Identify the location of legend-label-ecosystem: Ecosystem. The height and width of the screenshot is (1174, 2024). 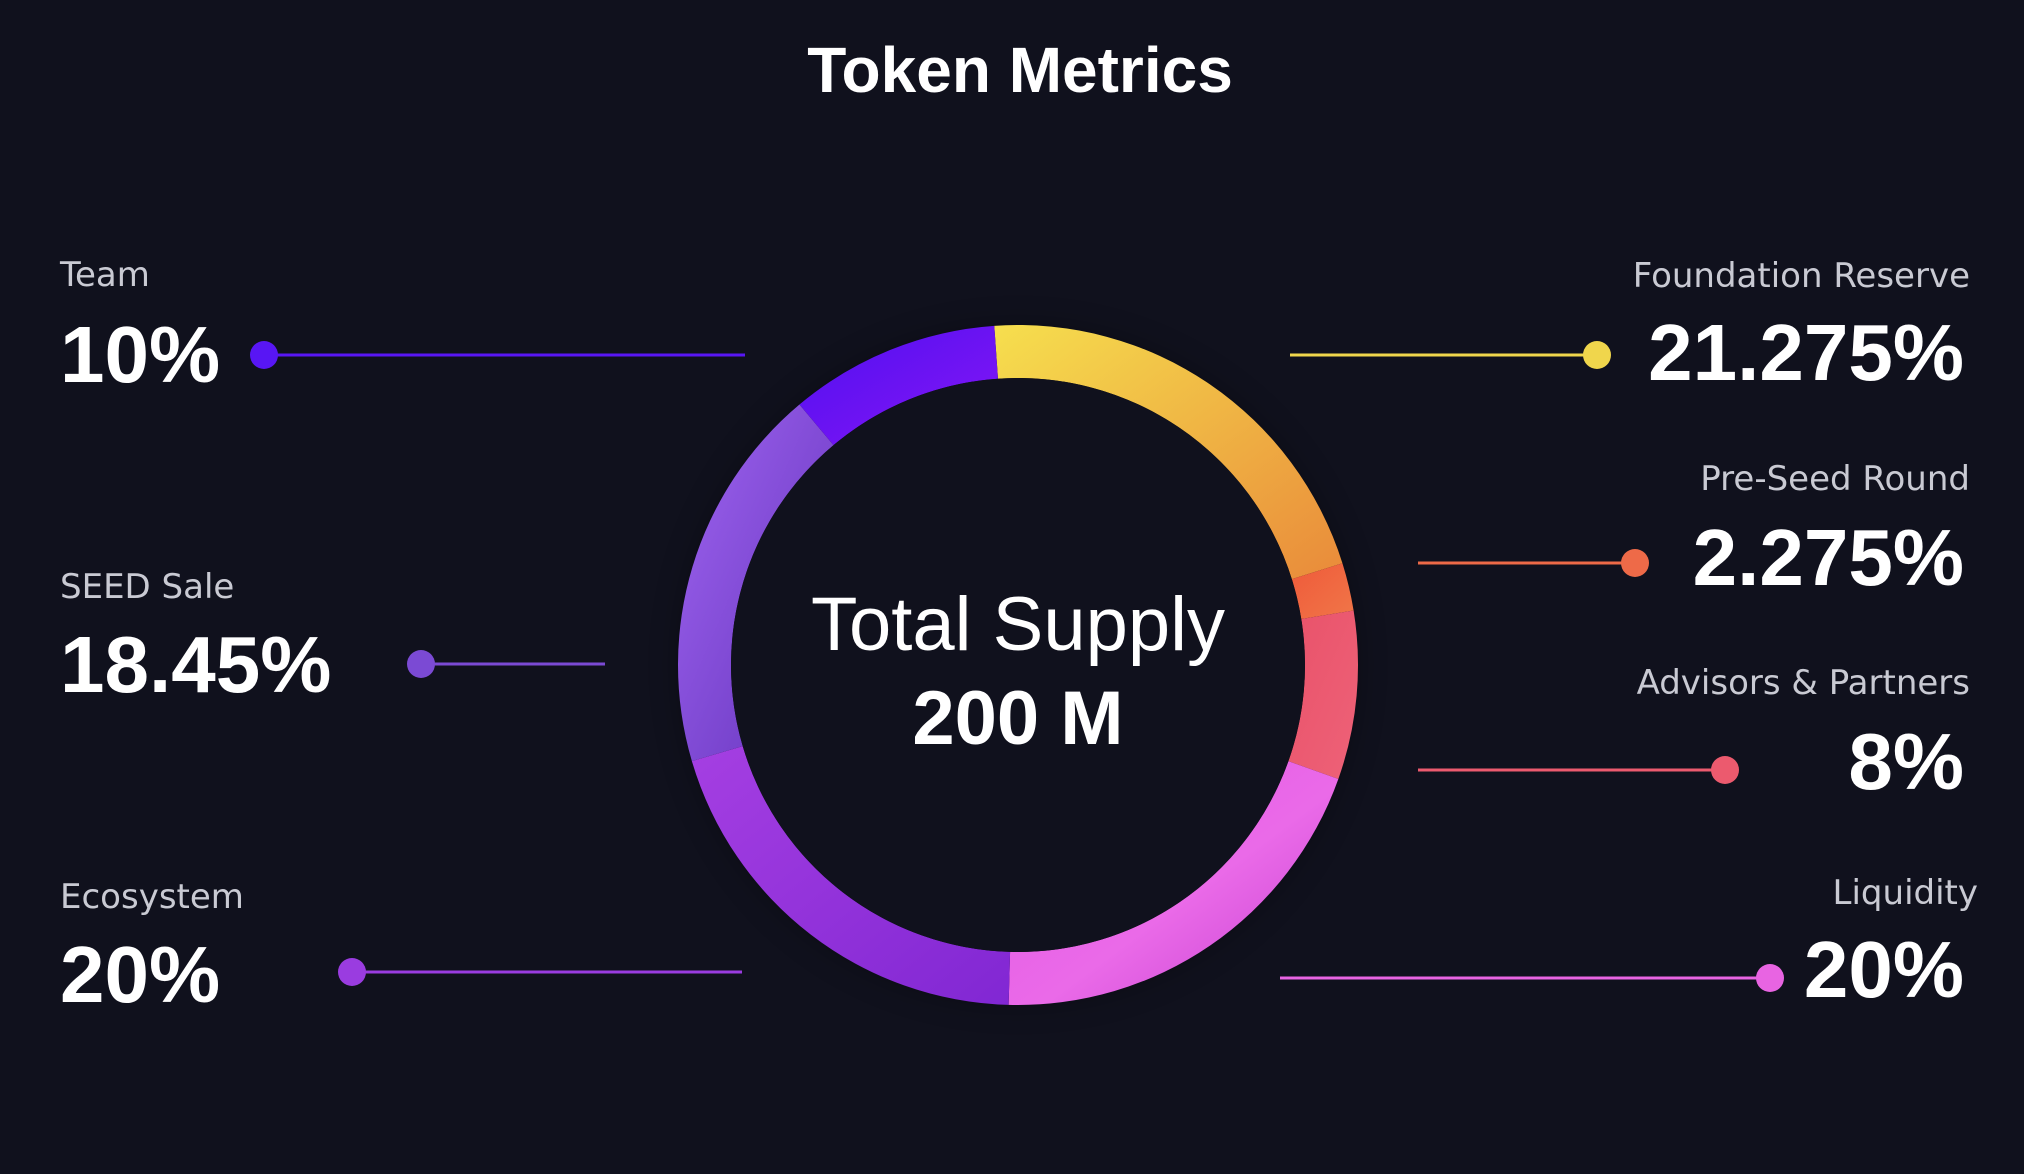
(152, 897).